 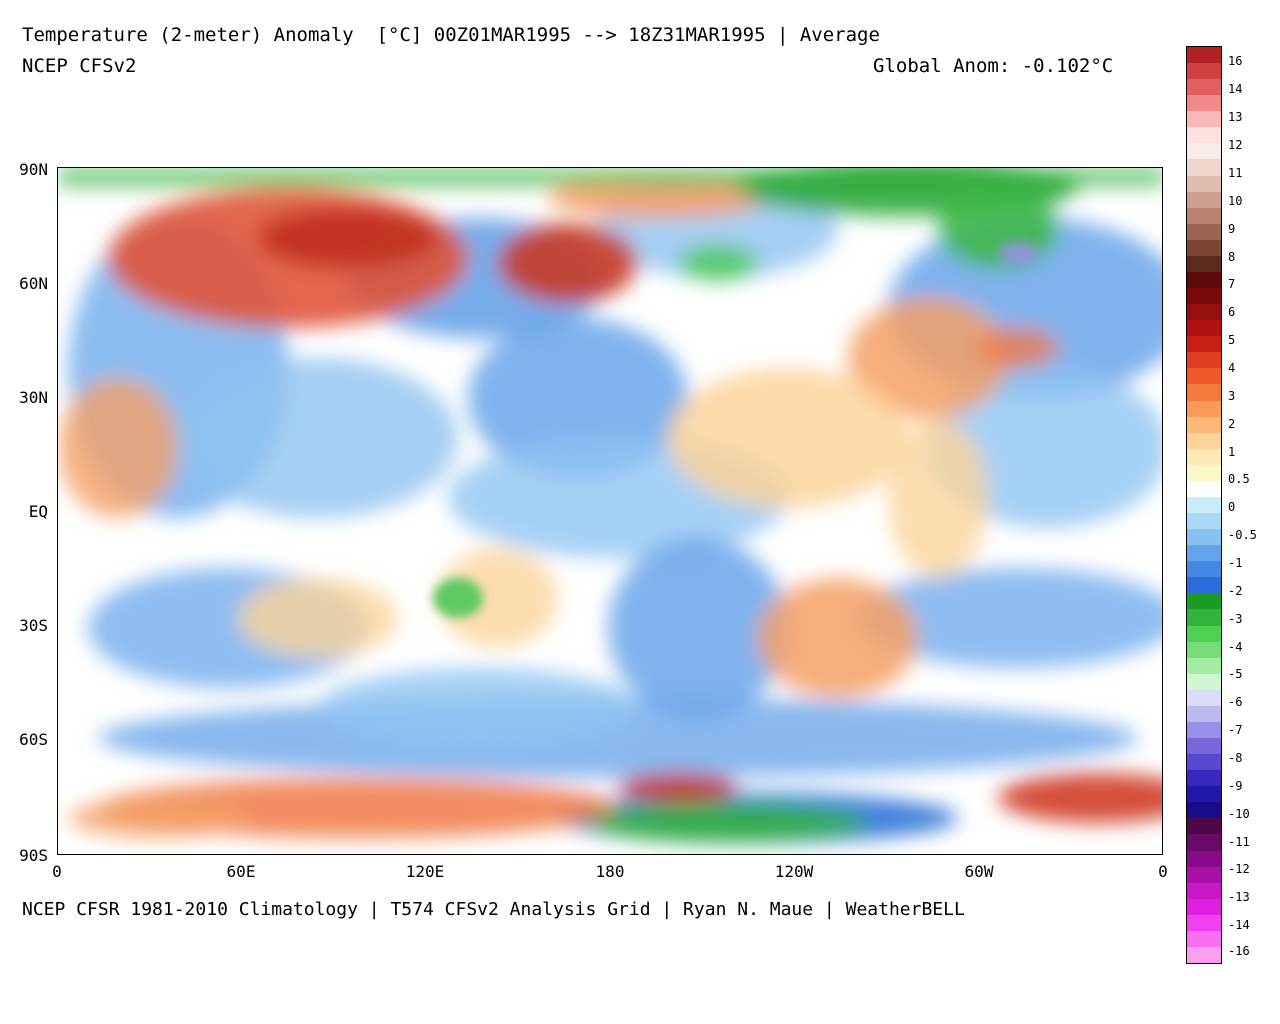 What do you see at coordinates (241, 871) in the screenshot?
I see `lon-tick-60e: 60E` at bounding box center [241, 871].